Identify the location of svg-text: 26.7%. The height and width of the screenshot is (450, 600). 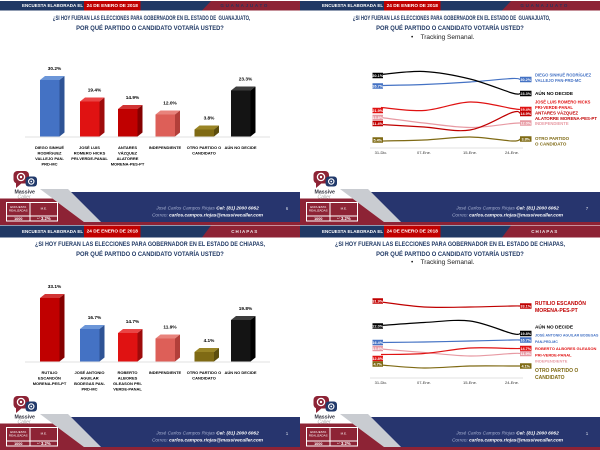
(377, 87).